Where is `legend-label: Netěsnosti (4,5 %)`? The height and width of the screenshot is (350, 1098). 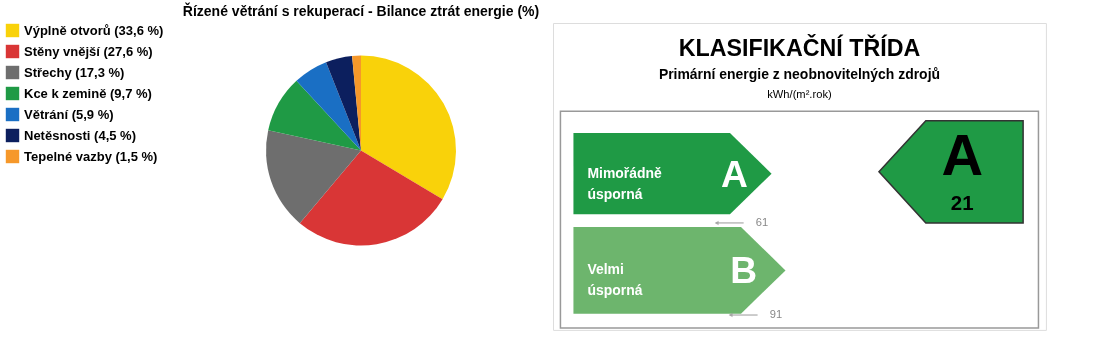
legend-label: Netěsnosti (4,5 %) is located at coordinates (80, 135).